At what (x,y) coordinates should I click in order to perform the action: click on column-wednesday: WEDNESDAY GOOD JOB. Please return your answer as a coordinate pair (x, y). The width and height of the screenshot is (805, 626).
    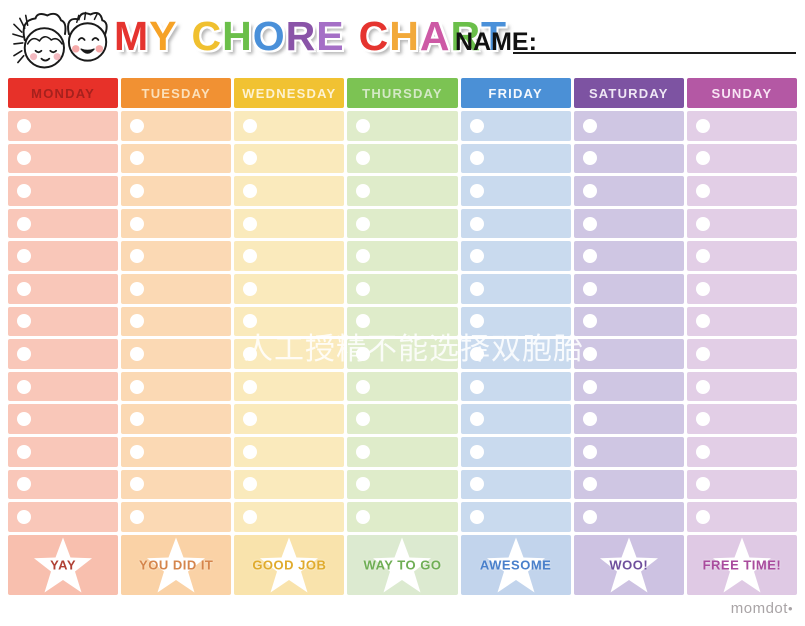
    Looking at the image, I should click on (289, 337).